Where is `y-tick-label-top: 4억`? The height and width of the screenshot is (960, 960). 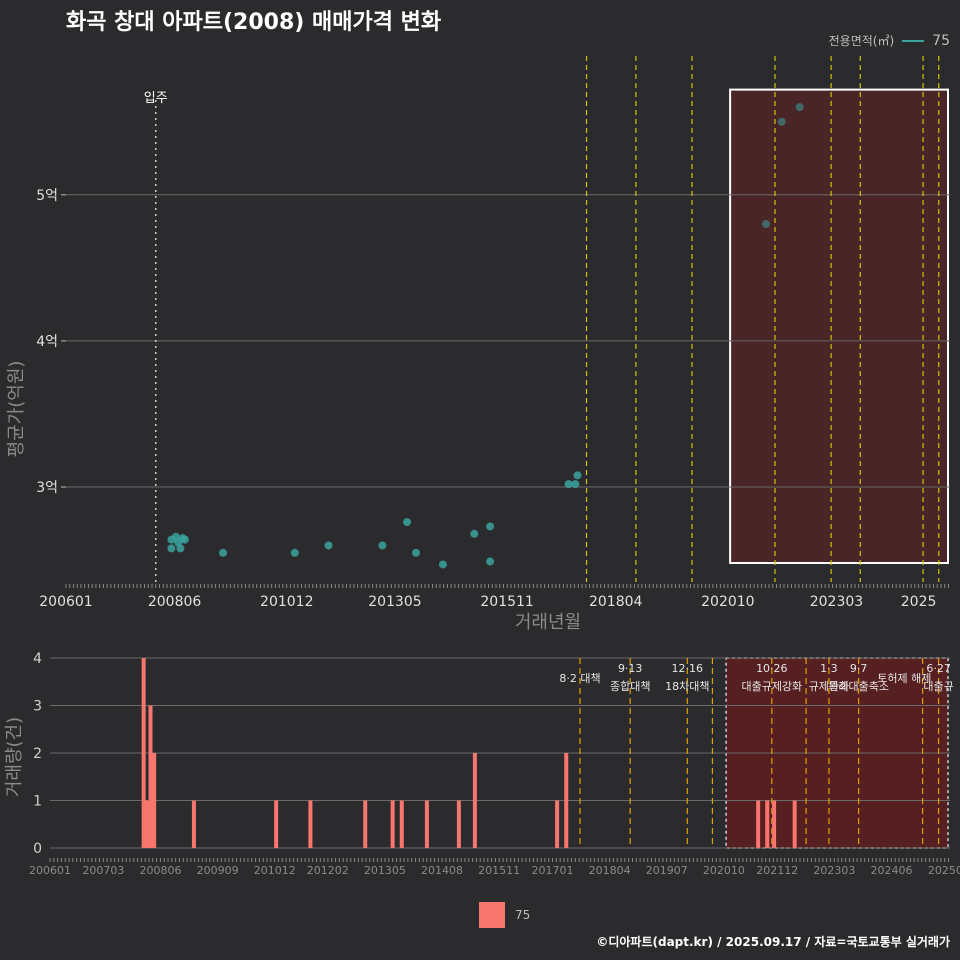
y-tick-label-top: 4억 is located at coordinates (47, 342).